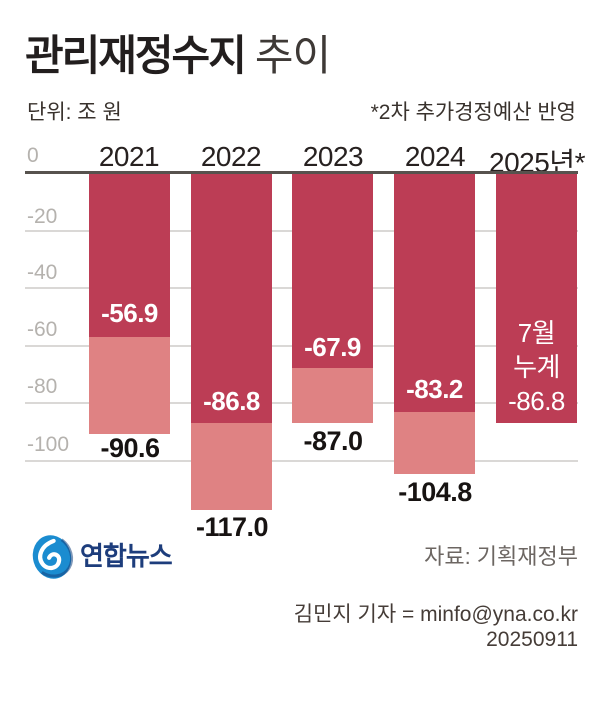  What do you see at coordinates (232, 527) in the screenshot?
I see `bar-2022-total-value: -117.0` at bounding box center [232, 527].